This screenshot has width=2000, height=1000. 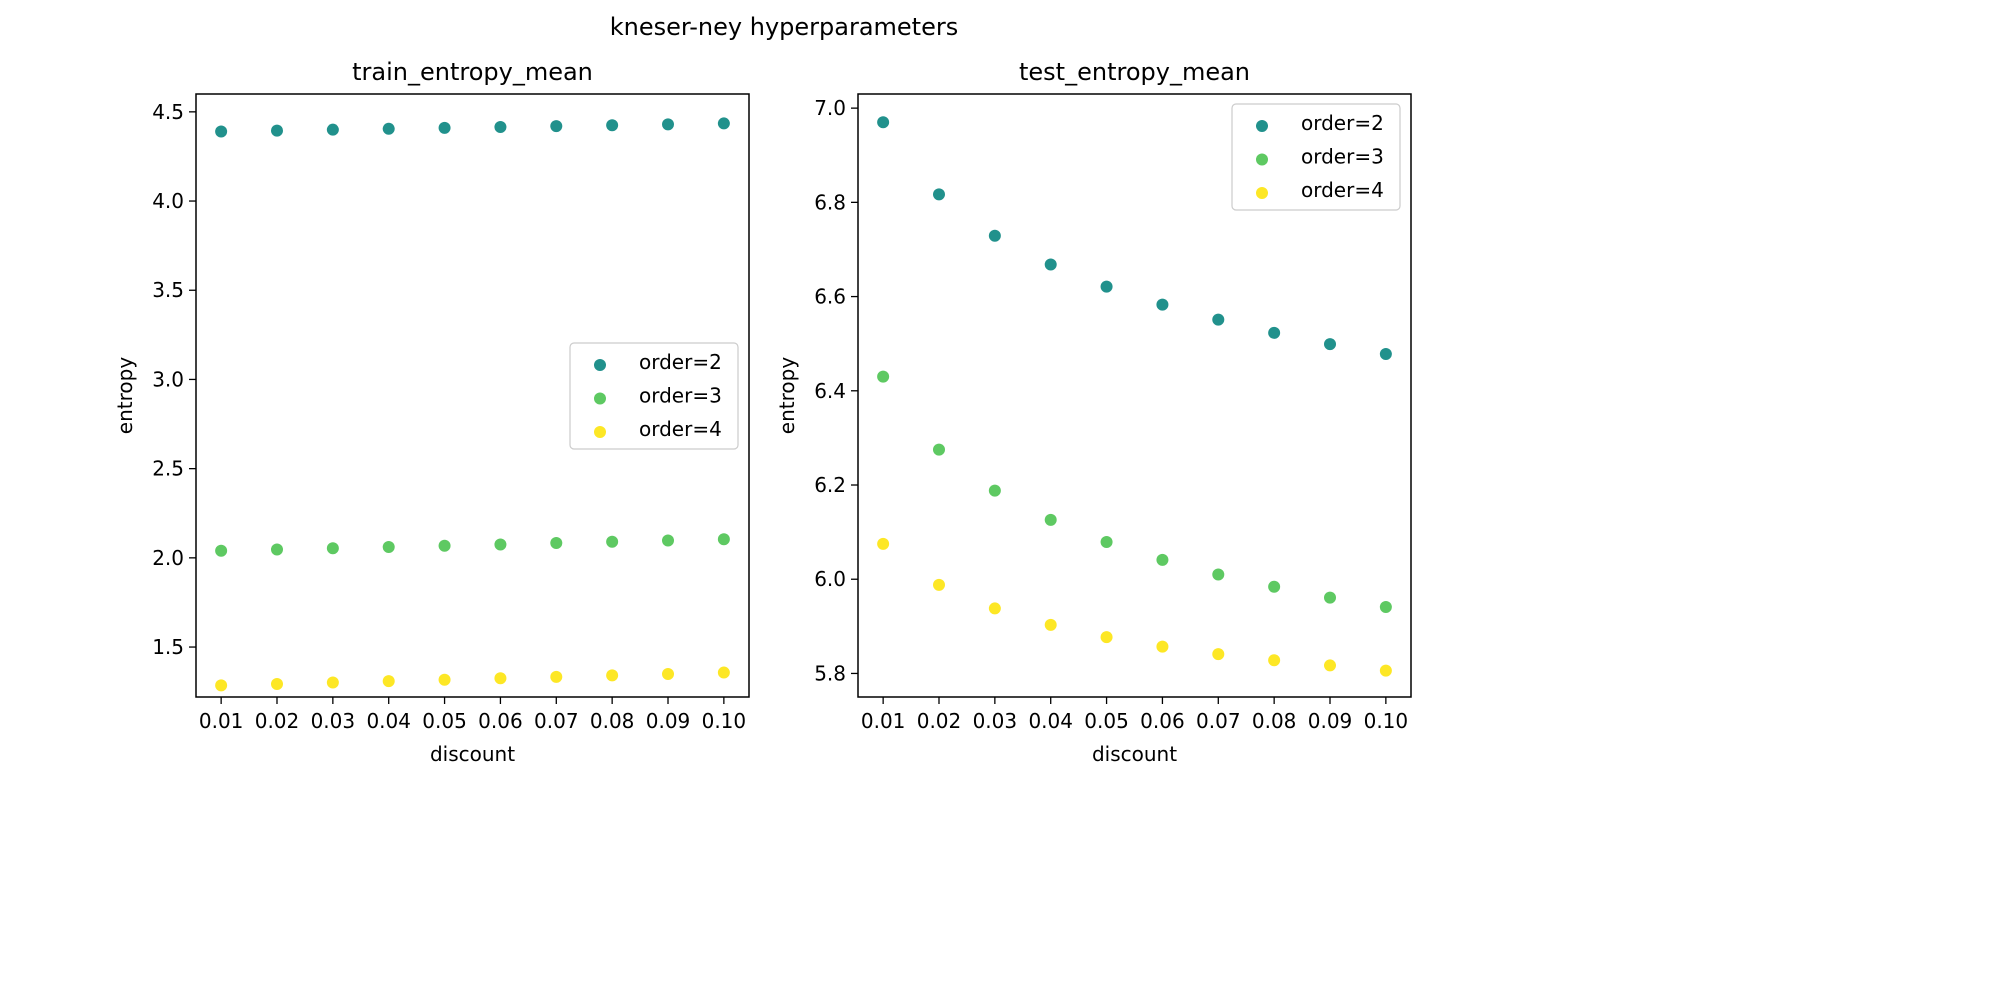 What do you see at coordinates (830, 297) in the screenshot?
I see `y-tick-label: 6.6` at bounding box center [830, 297].